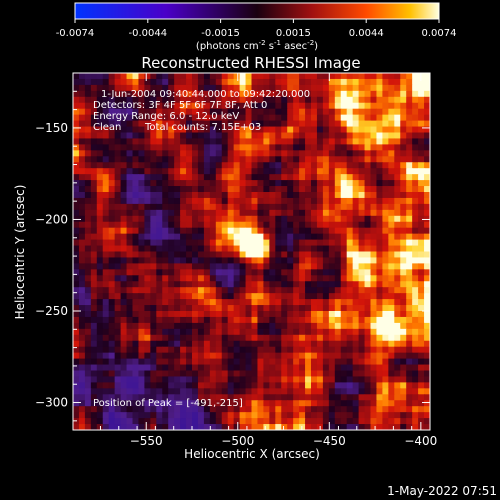 The width and height of the screenshot is (500, 500). I want to click on colorbar, so click(257, 11).